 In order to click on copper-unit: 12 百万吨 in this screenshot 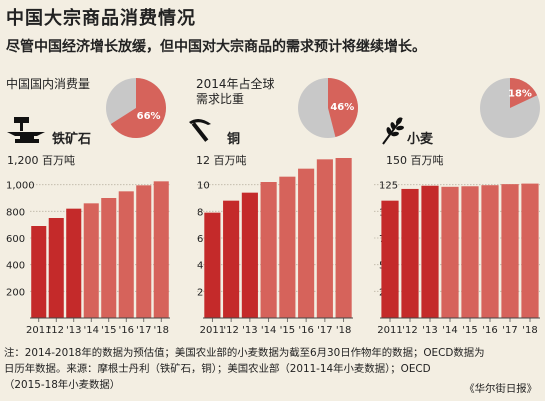, I will do `click(221, 160)`.